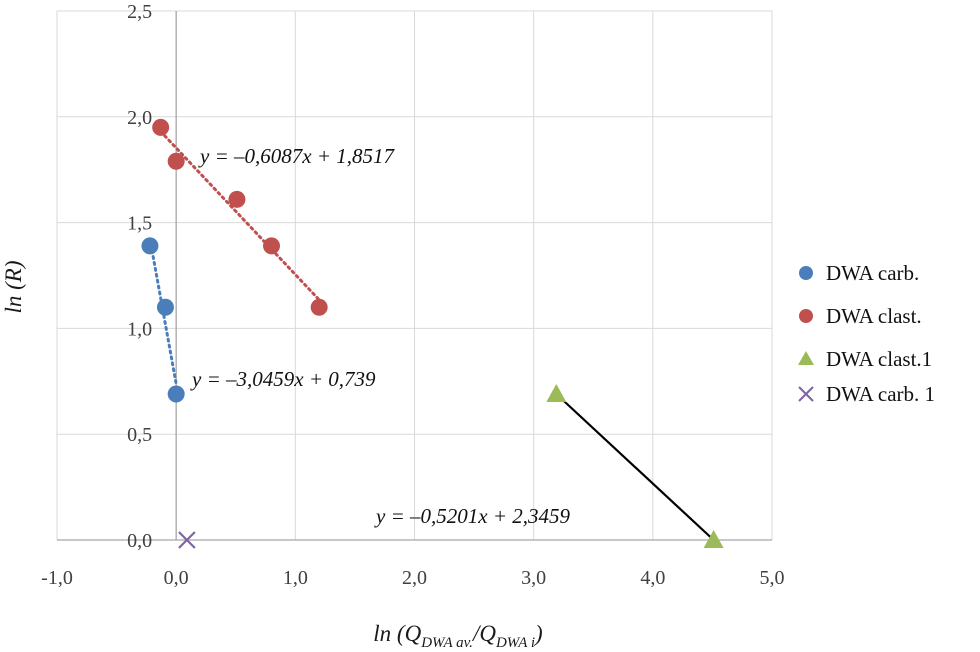  Describe the element at coordinates (872, 273) in the screenshot. I see `legend-label-dwa-carb: DWA carb.` at that location.